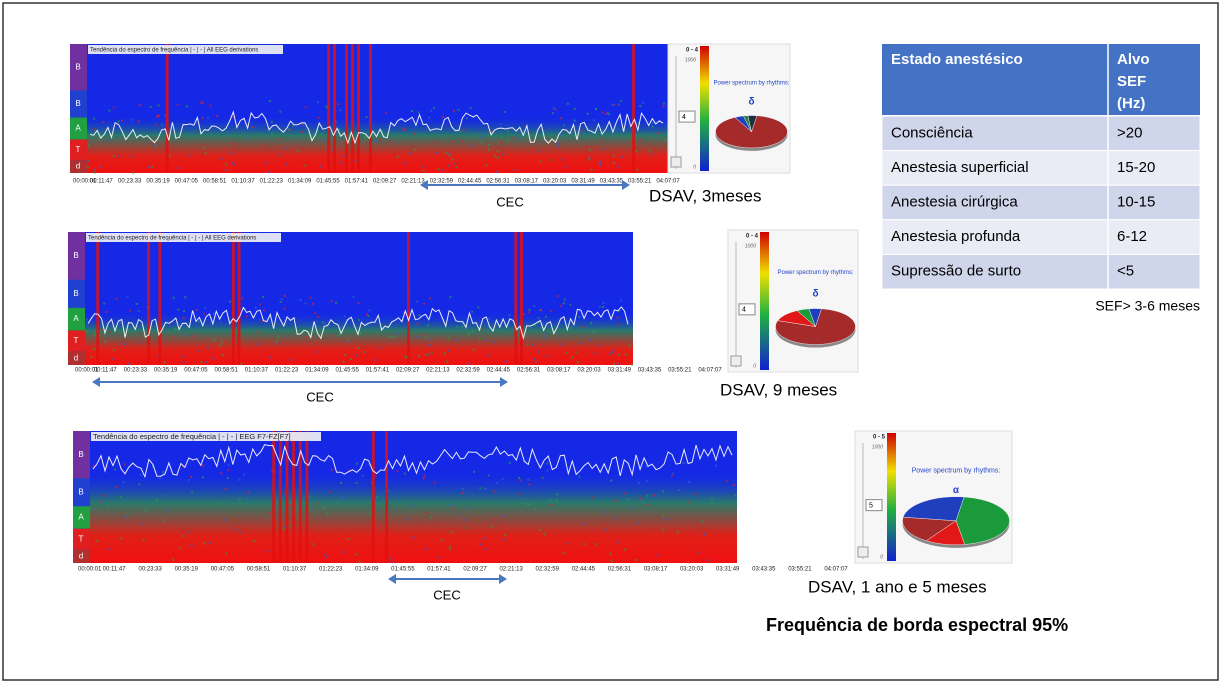 This screenshot has width=1221, height=684. I want to click on band-label: A, so click(78, 128).